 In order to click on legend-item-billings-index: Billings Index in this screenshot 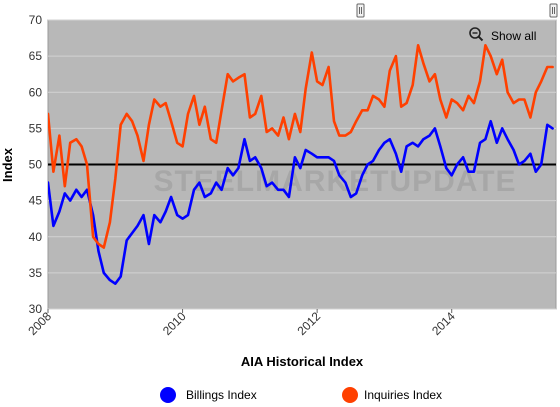, I will do `click(208, 395)`.